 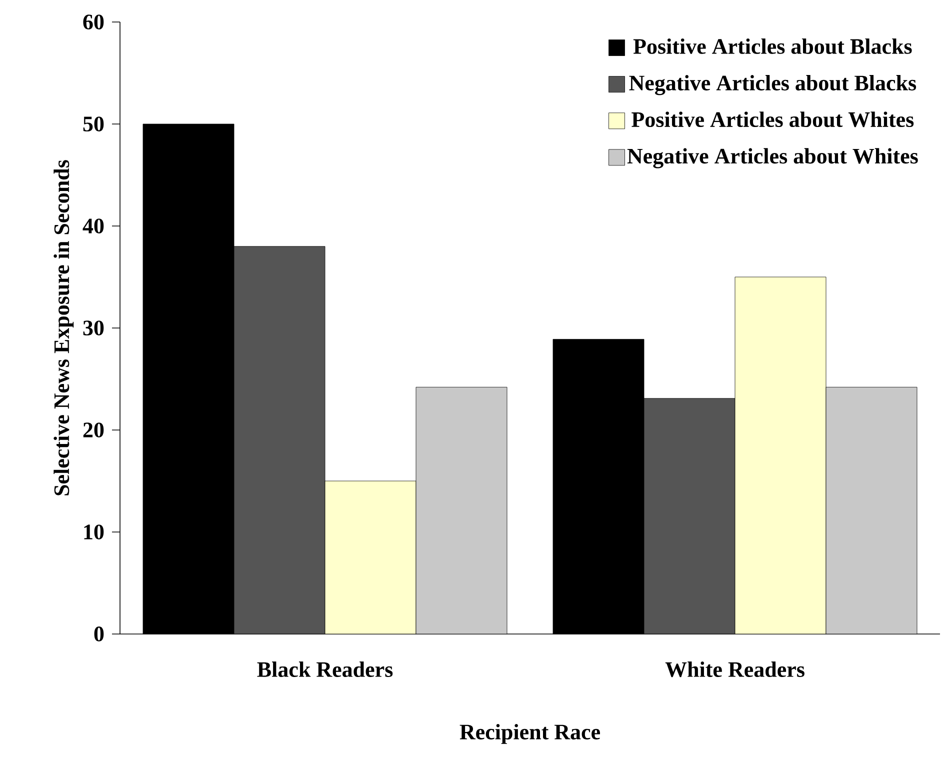 What do you see at coordinates (93, 328) in the screenshot?
I see `y-tick-label: 30` at bounding box center [93, 328].